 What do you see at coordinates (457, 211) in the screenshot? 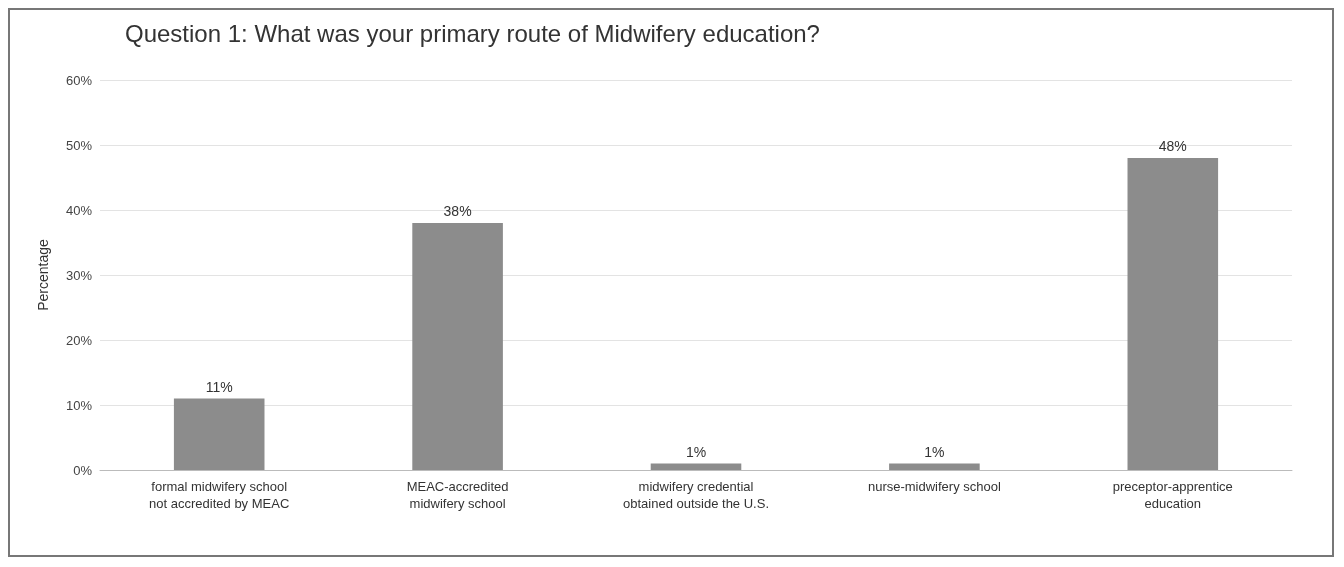
I see `data-label: 38%` at bounding box center [457, 211].